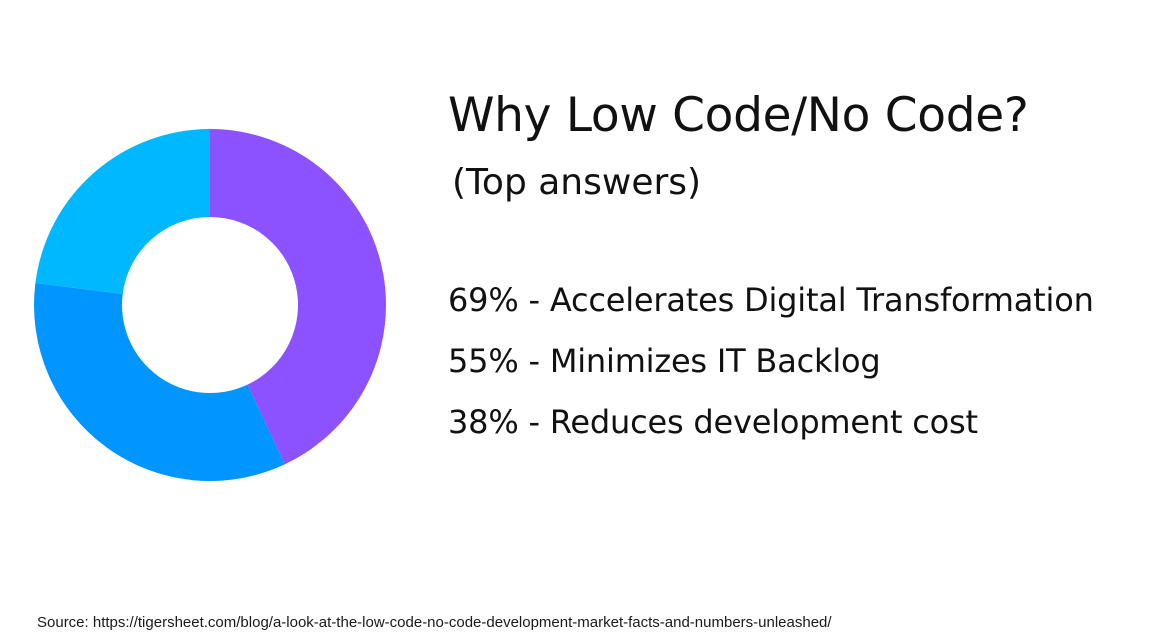  What do you see at coordinates (577, 182) in the screenshot?
I see `chart-subtitle: (Top answers)` at bounding box center [577, 182].